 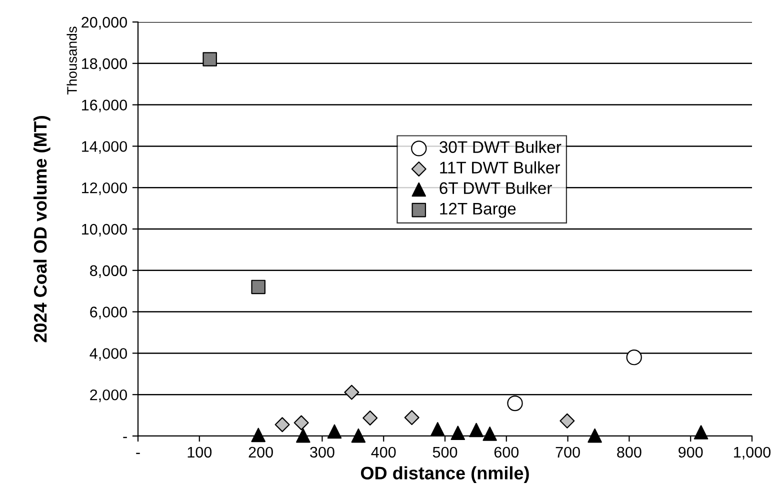 I want to click on y-tick-label: 4,000, so click(x=108, y=354).